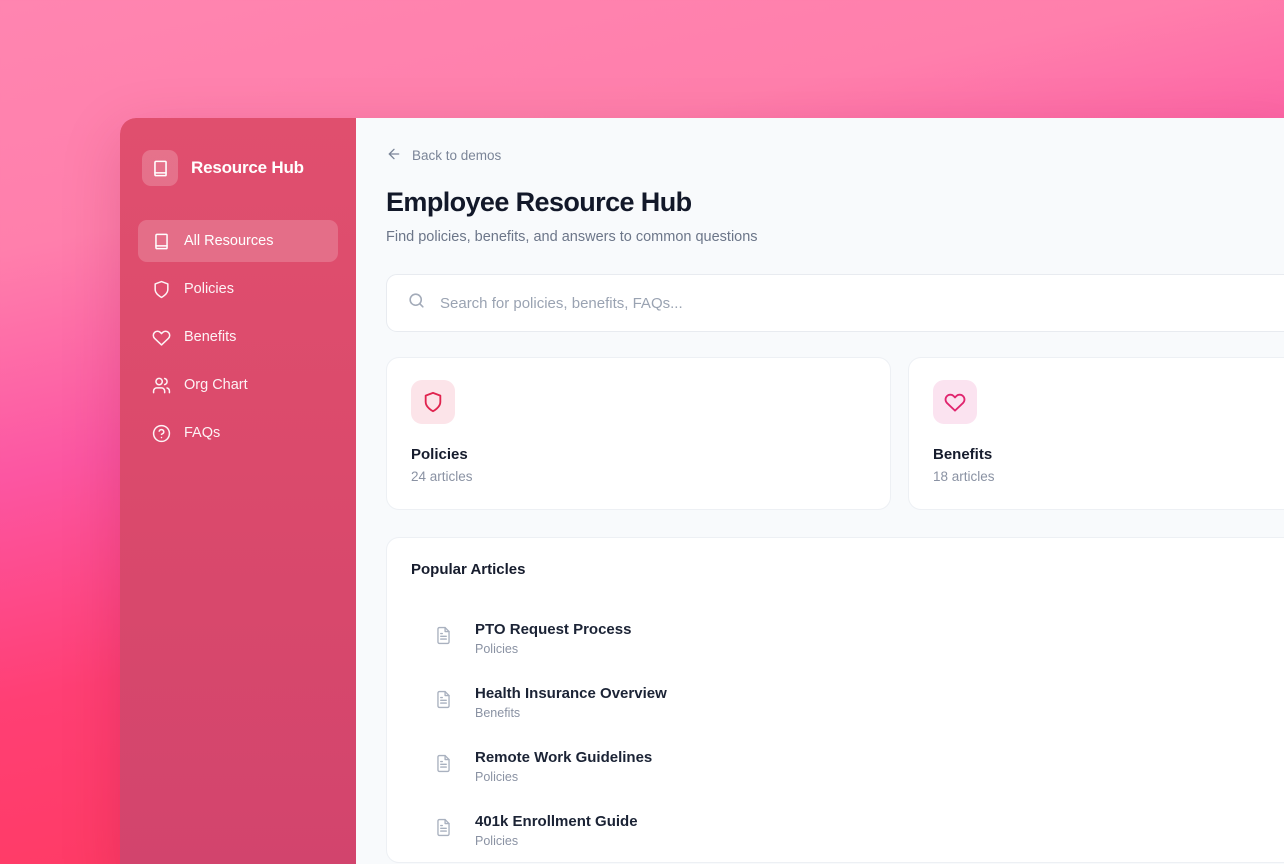  I want to click on category-name: Policies, so click(439, 454).